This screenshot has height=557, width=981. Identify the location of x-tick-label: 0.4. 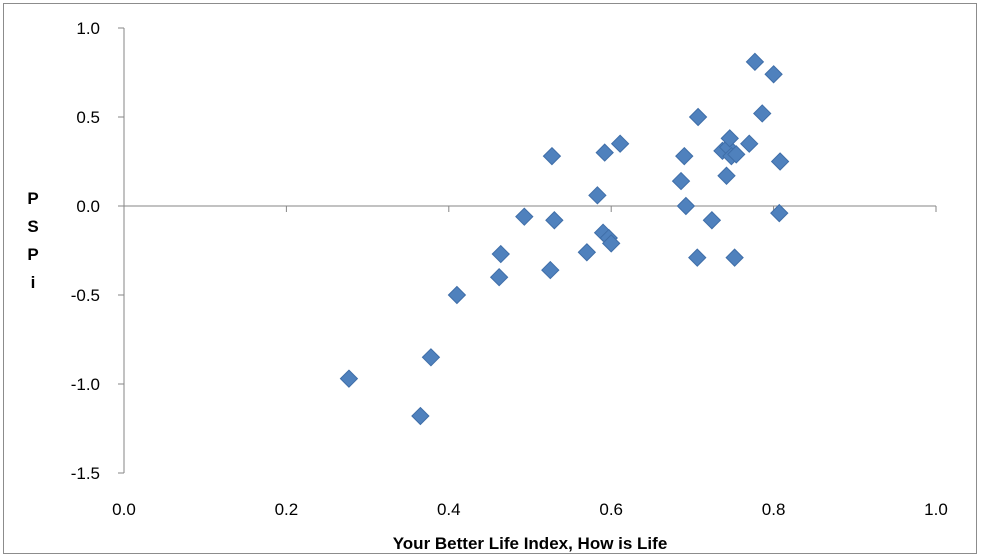
(449, 509).